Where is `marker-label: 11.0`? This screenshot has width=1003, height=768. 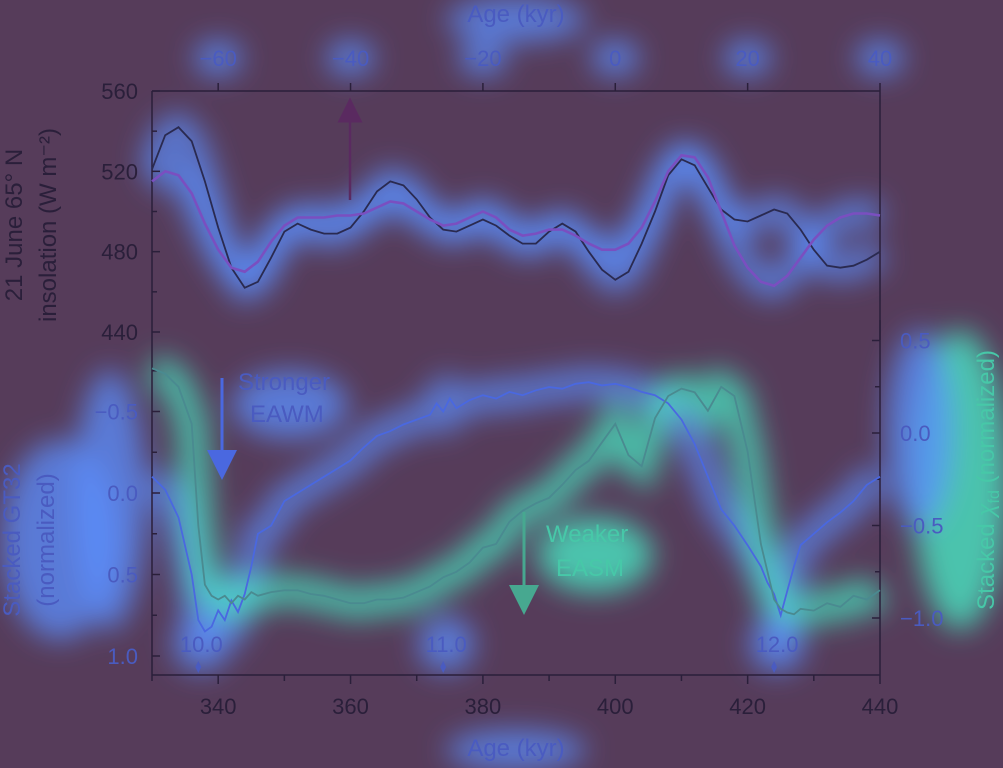 marker-label: 11.0 is located at coordinates (446, 644).